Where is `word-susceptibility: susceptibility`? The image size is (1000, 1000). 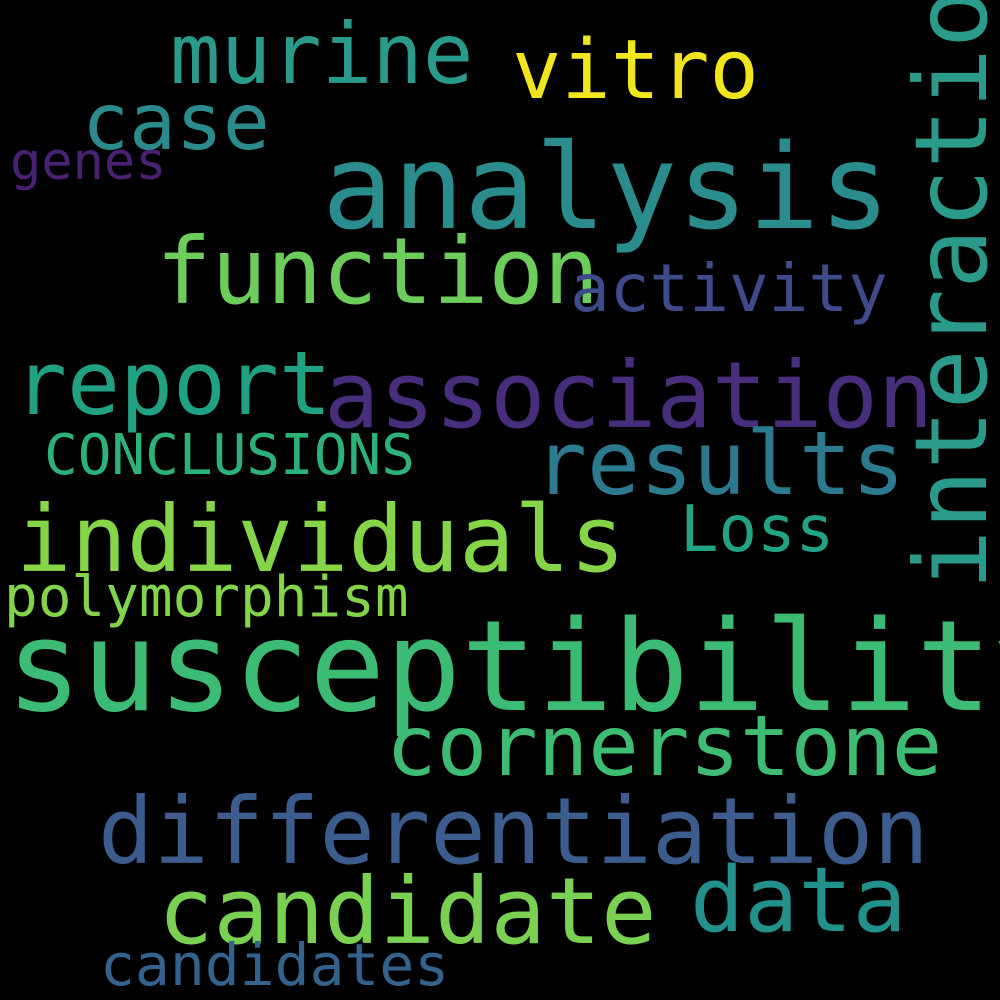 word-susceptibility: susceptibility is located at coordinates (503, 666).